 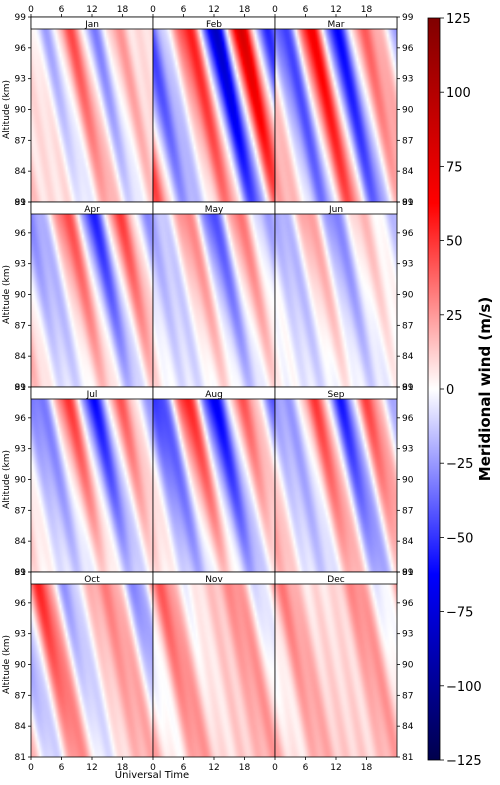 I want to click on colorbar-tick-label: 100, so click(x=458, y=93).